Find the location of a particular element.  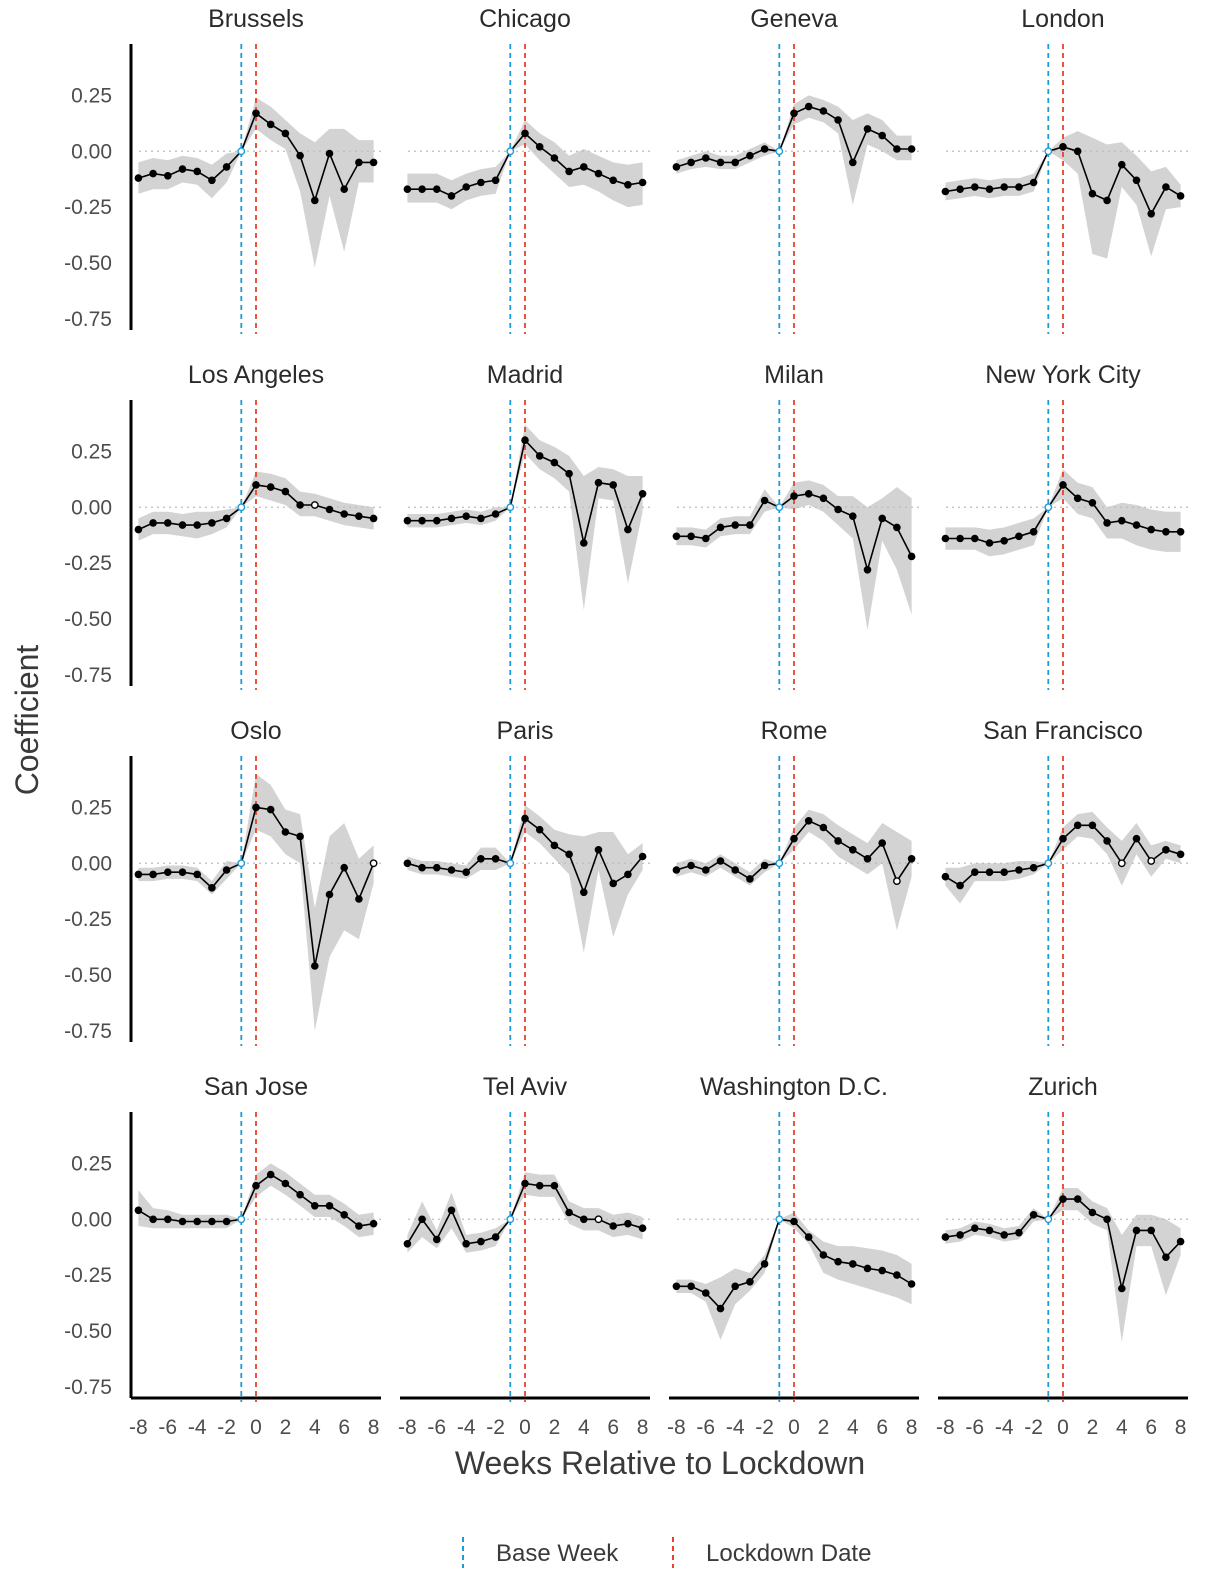

x-tick-label: 2 is located at coordinates (555, 1427).